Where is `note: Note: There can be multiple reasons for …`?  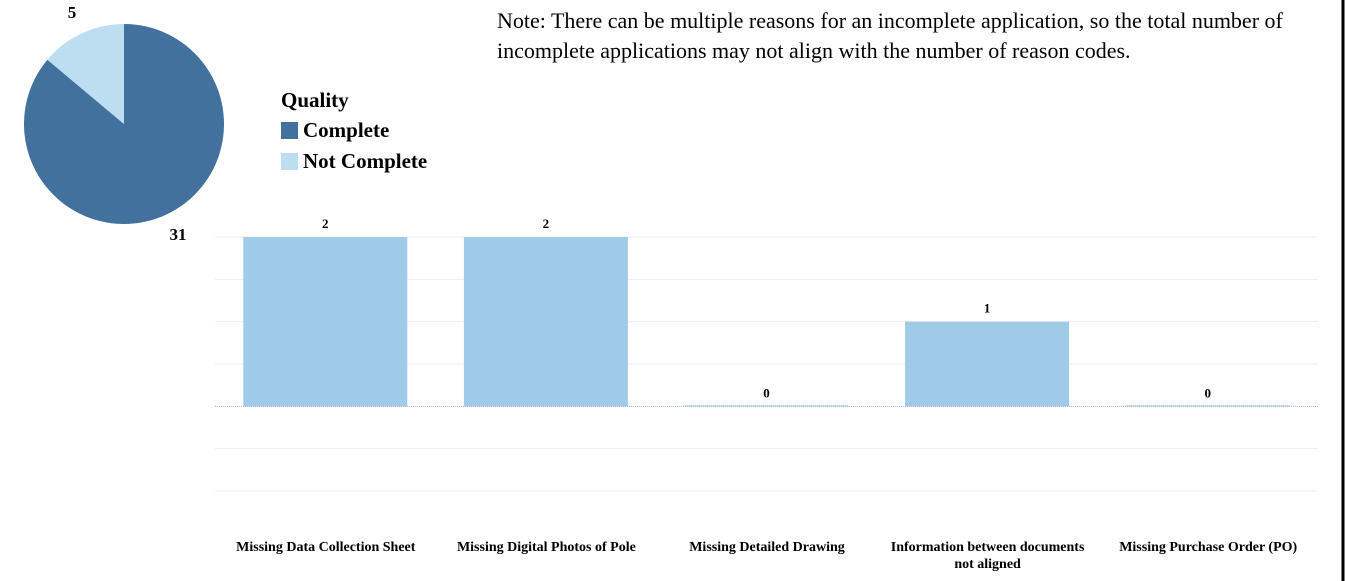
note: Note: There can be multiple reasons for … is located at coordinates (890, 35).